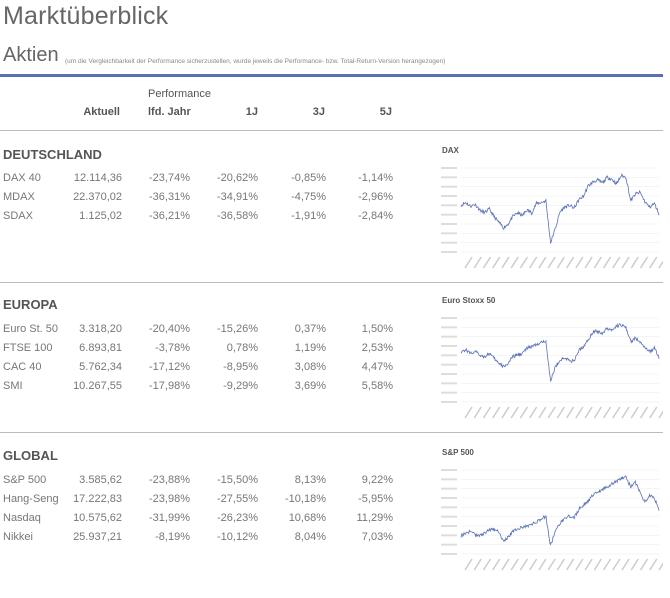  What do you see at coordinates (179, 94) in the screenshot?
I see `header-performance: Performance` at bounding box center [179, 94].